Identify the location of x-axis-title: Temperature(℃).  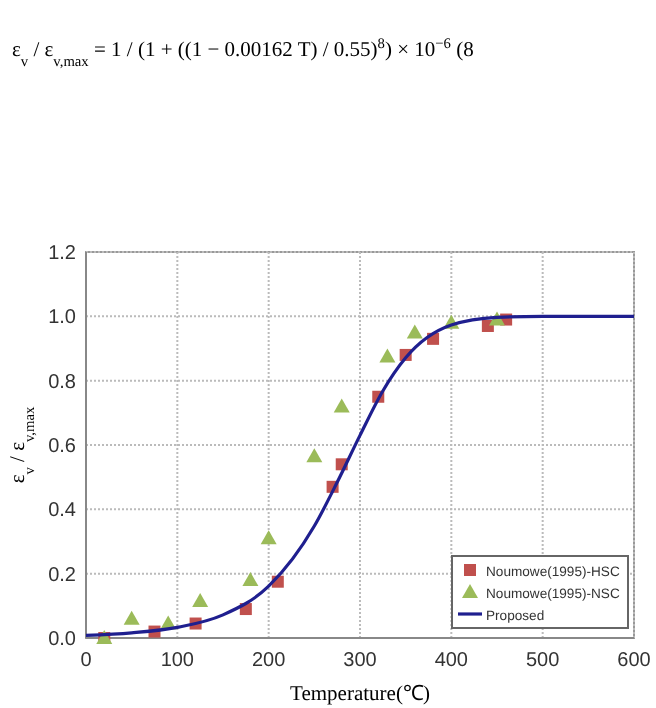
(360, 695).